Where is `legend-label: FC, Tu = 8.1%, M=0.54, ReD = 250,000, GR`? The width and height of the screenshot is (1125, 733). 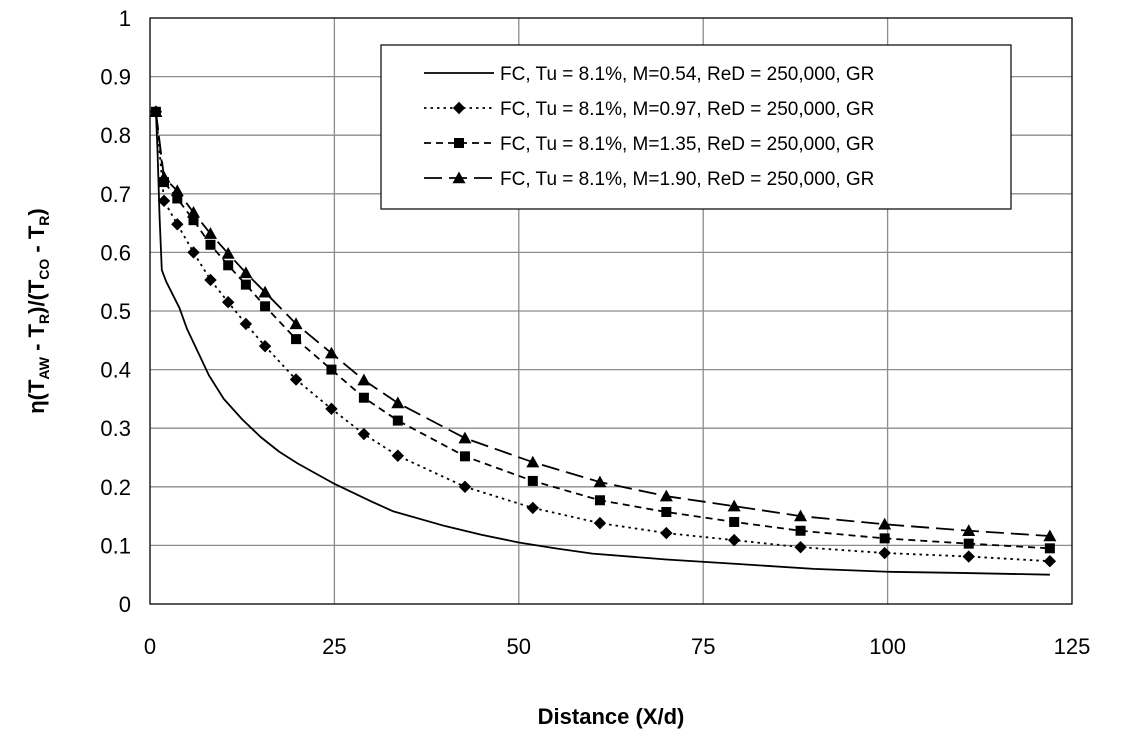 legend-label: FC, Tu = 8.1%, M=0.54, ReD = 250,000, GR is located at coordinates (687, 74).